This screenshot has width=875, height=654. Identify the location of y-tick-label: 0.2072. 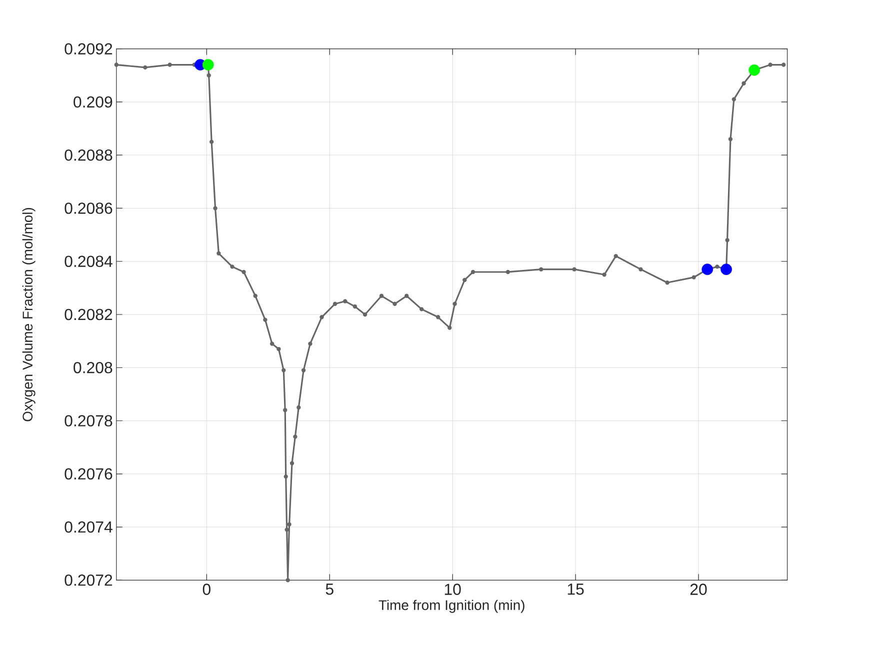
(88, 580).